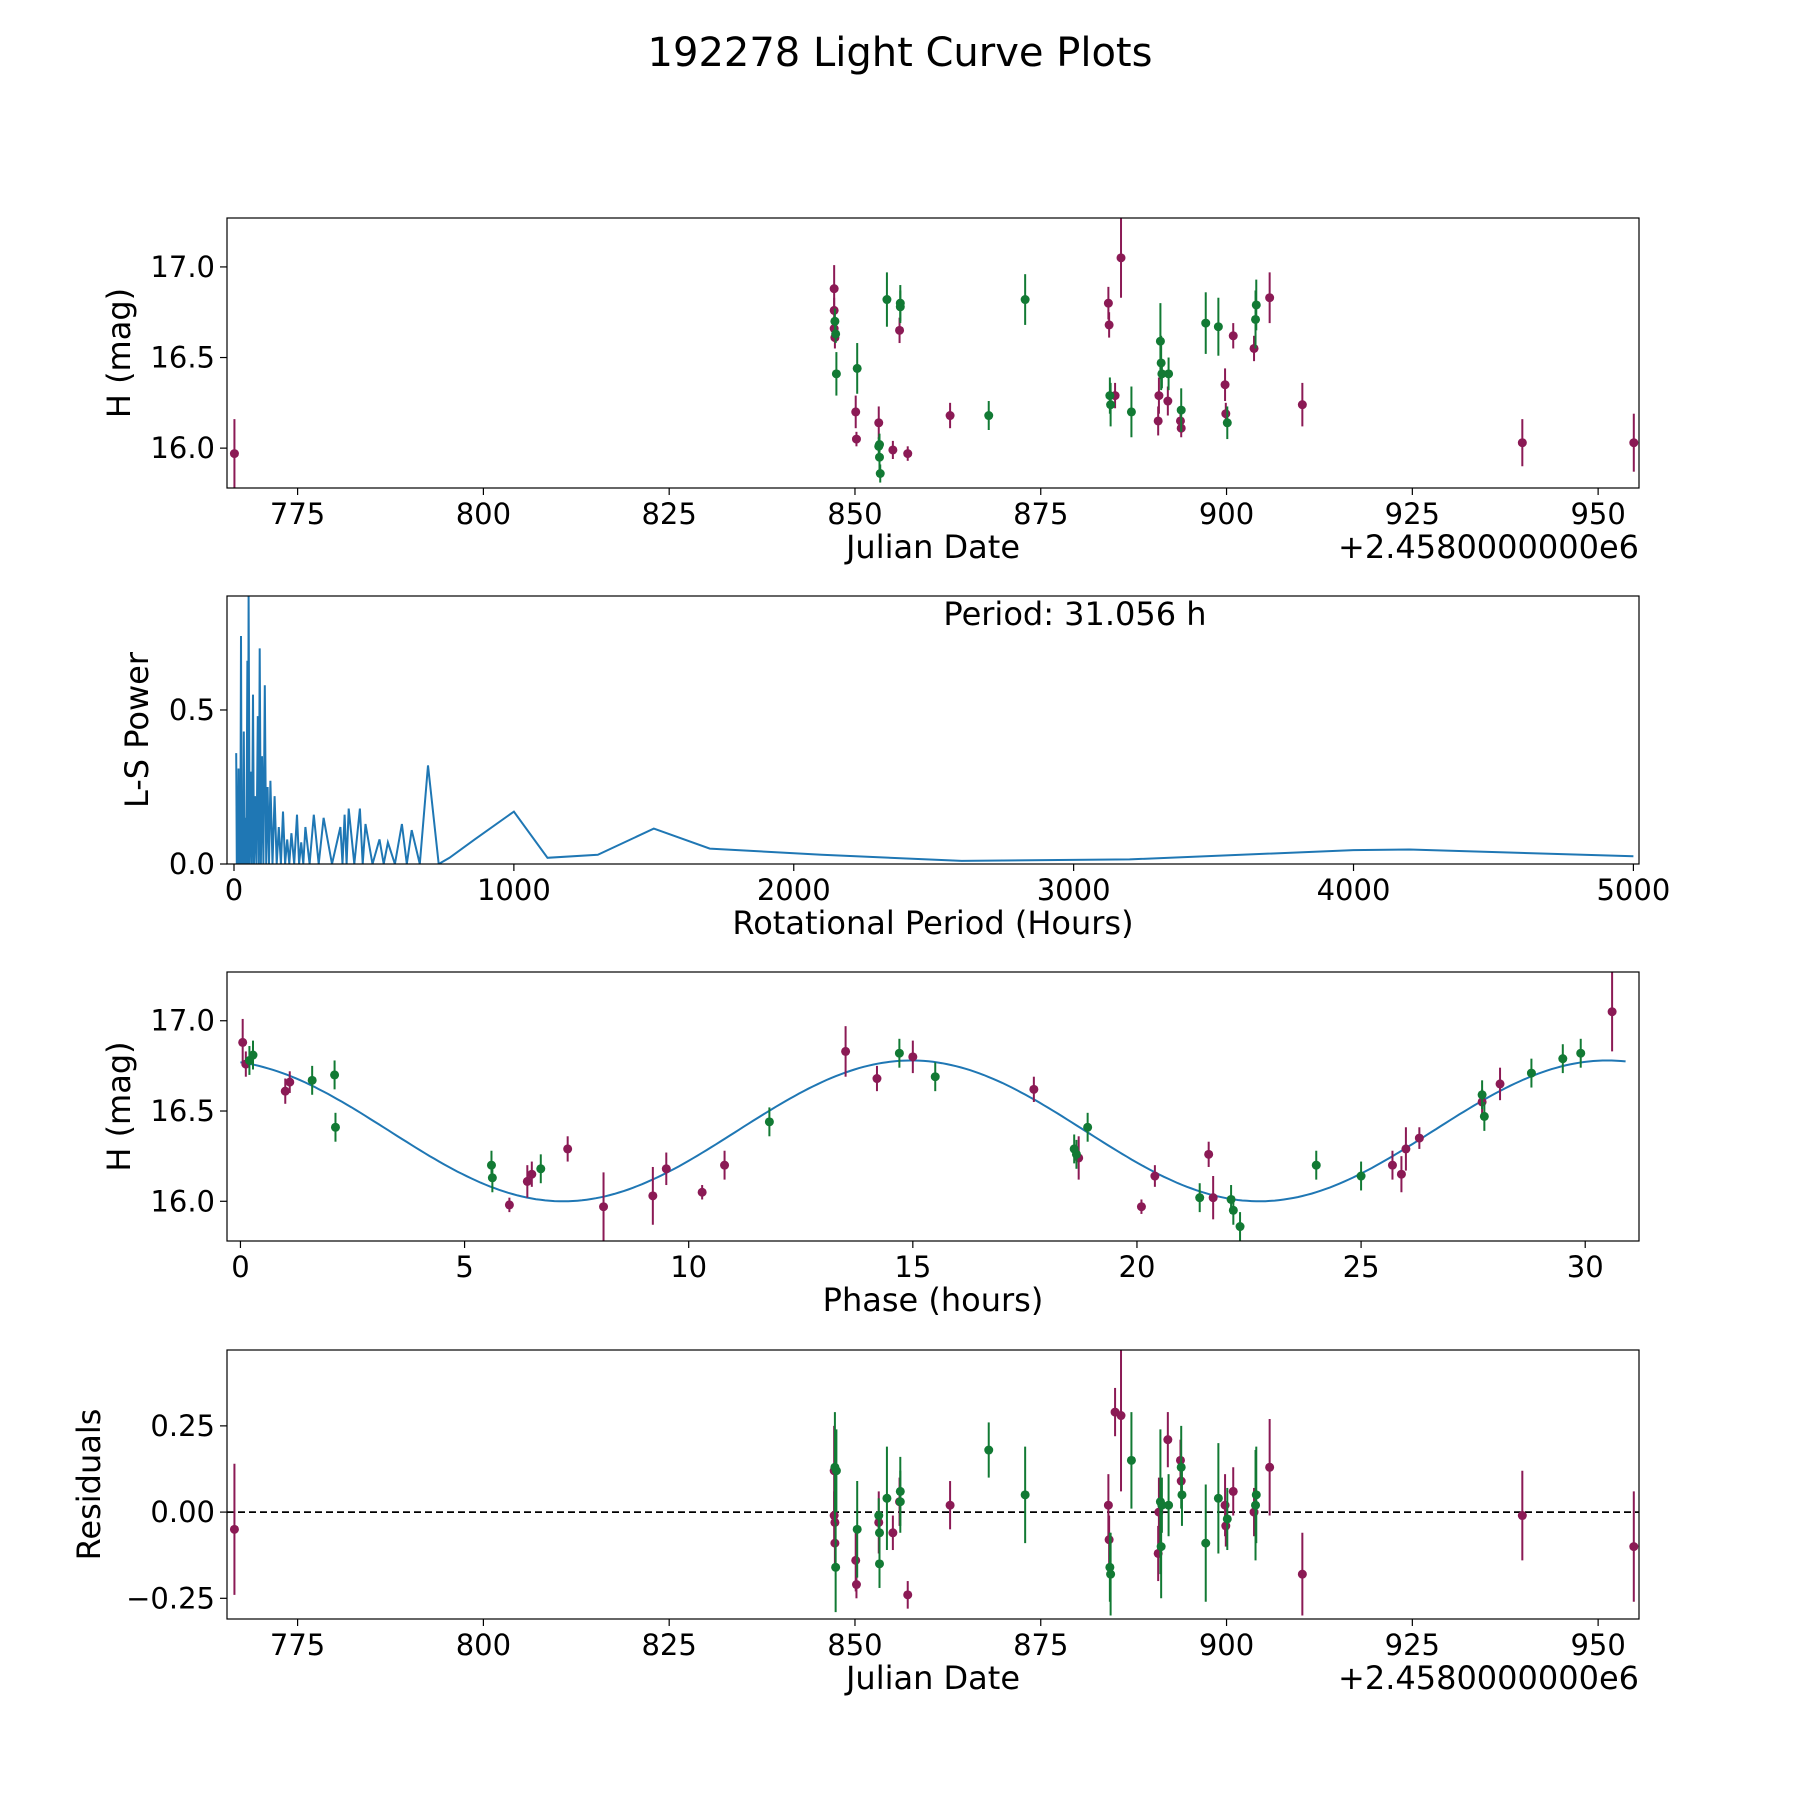 This screenshot has width=1800, height=1800. I want to click on x-tick-label: 875, so click(1040, 1645).